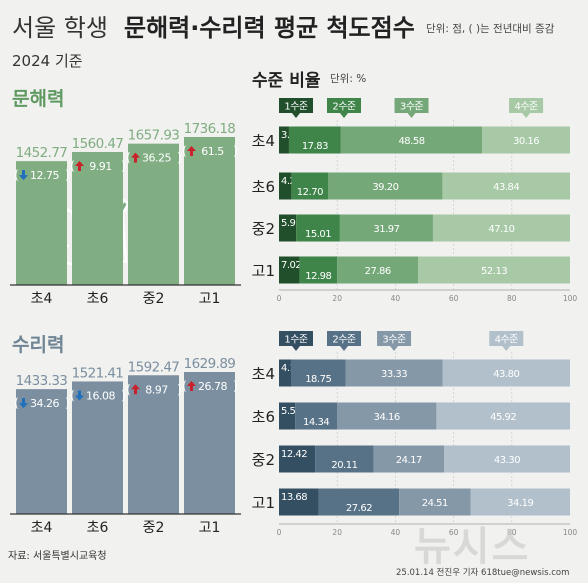  I want to click on segment-label: 14.34, so click(316, 422).